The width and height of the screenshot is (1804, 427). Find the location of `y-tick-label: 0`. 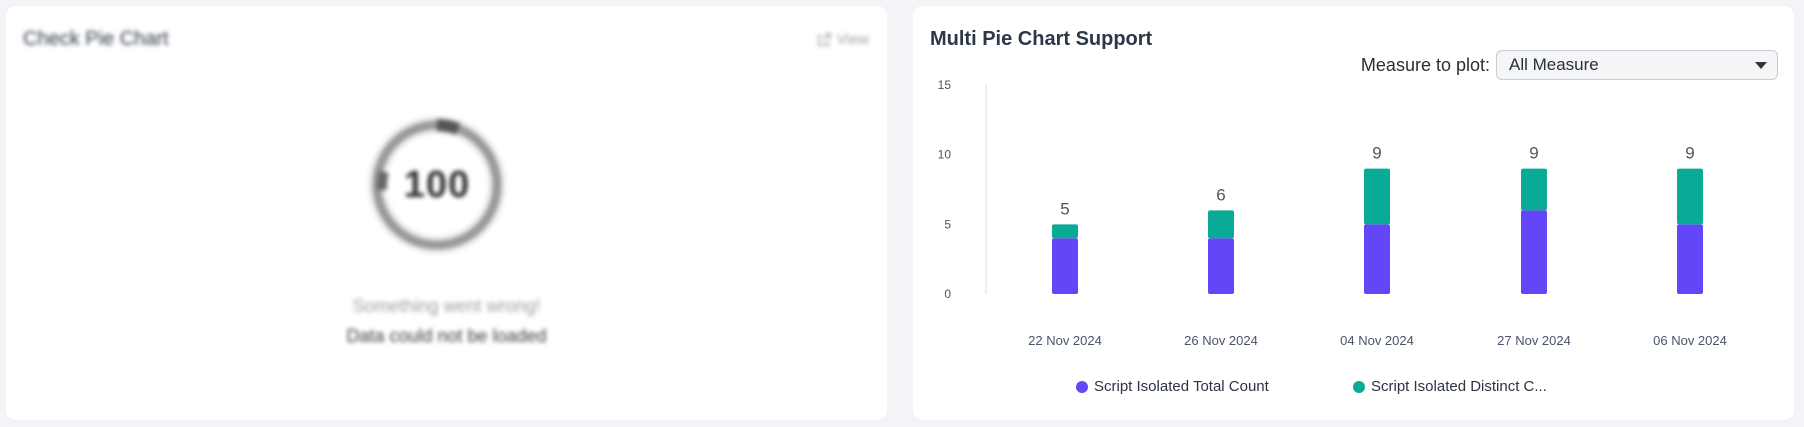

y-tick-label: 0 is located at coordinates (947, 294).